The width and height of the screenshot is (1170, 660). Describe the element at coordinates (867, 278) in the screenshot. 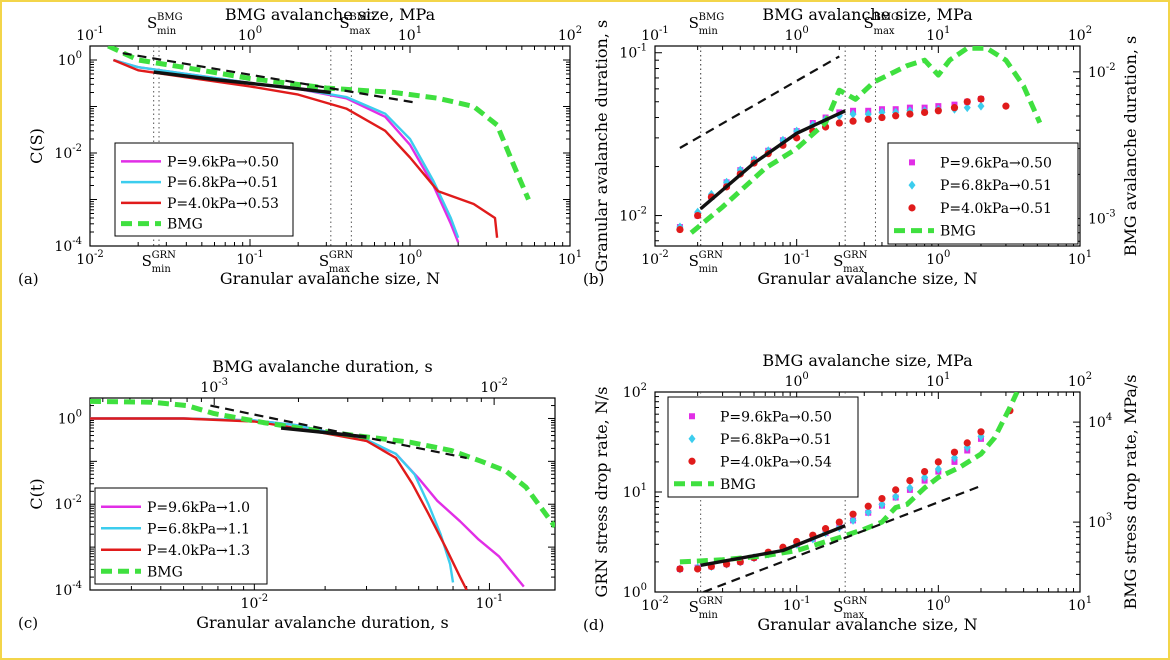

I see `x-axis-label: Granular avalanche size, N` at that location.